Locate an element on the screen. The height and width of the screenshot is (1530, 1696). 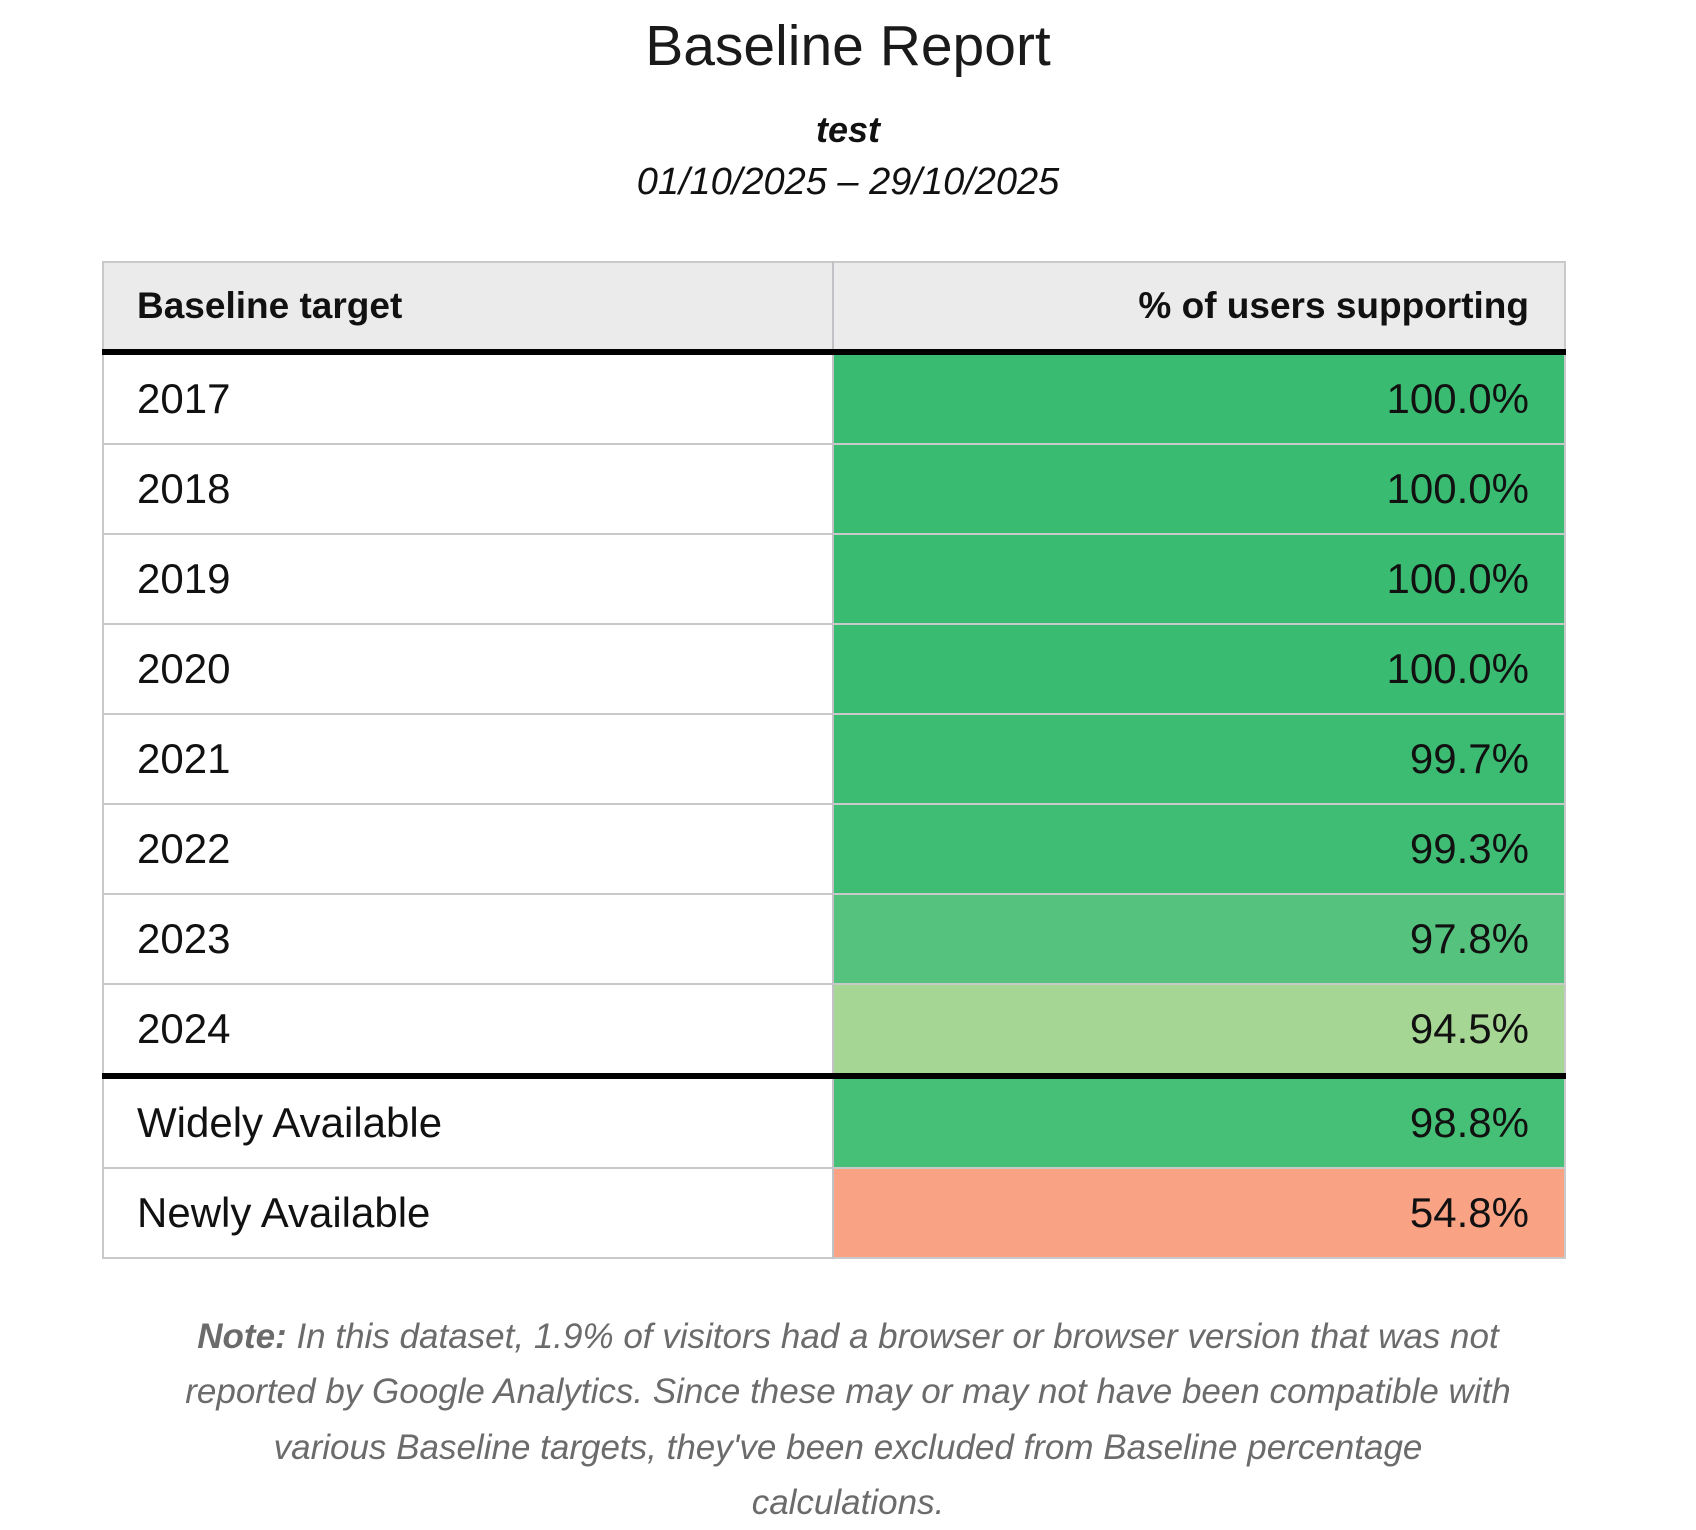
baseline-target-cell: Newly Available is located at coordinates (469, 1213).